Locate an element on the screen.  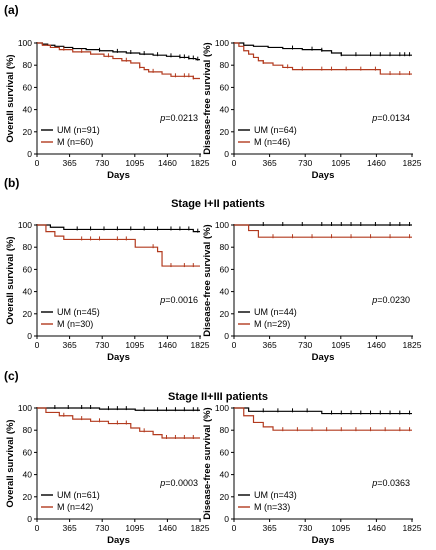
panel-label: (b) is located at coordinates (11, 183).